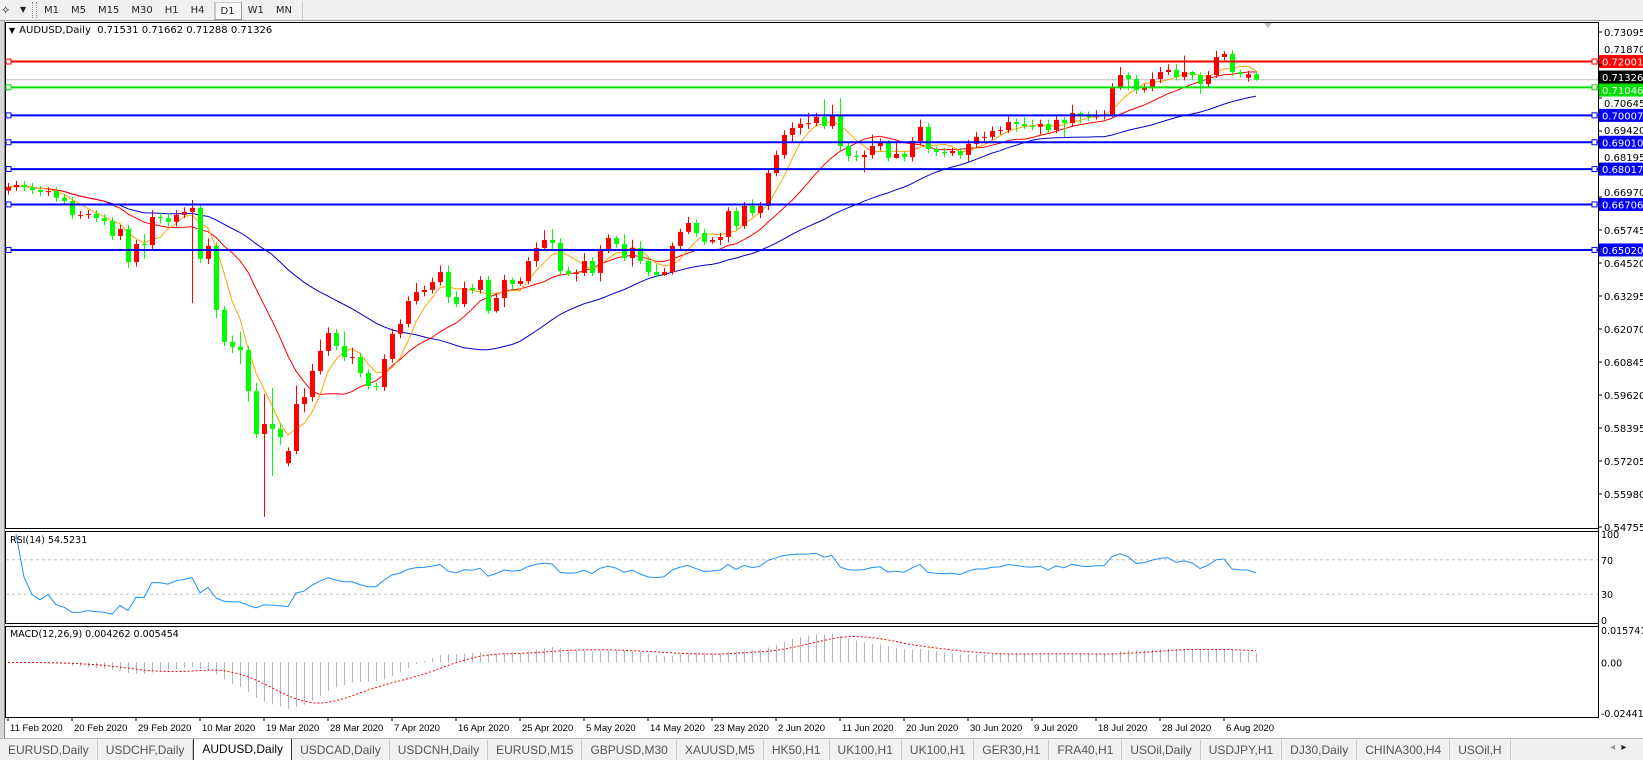 This screenshot has height=760, width=1643. I want to click on tab-usoil-h: USOil,H, so click(1480, 750).